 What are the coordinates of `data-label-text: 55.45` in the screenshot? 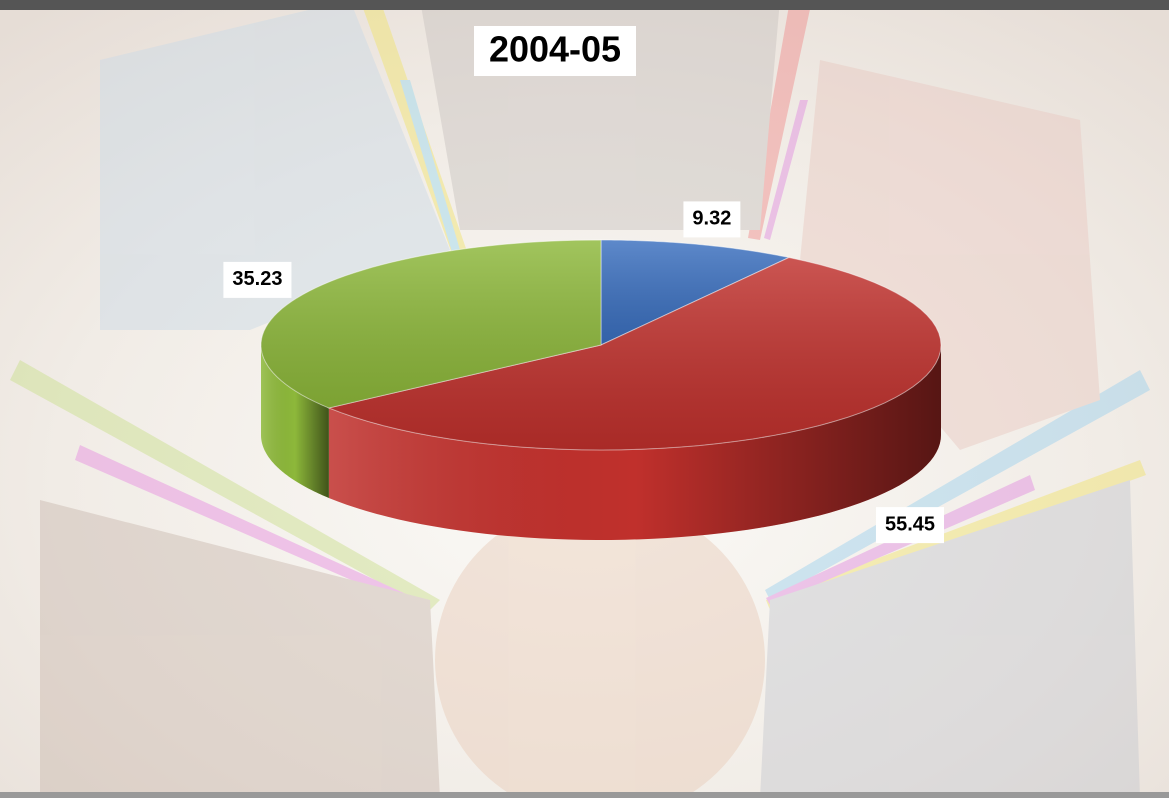 It's located at (910, 524).